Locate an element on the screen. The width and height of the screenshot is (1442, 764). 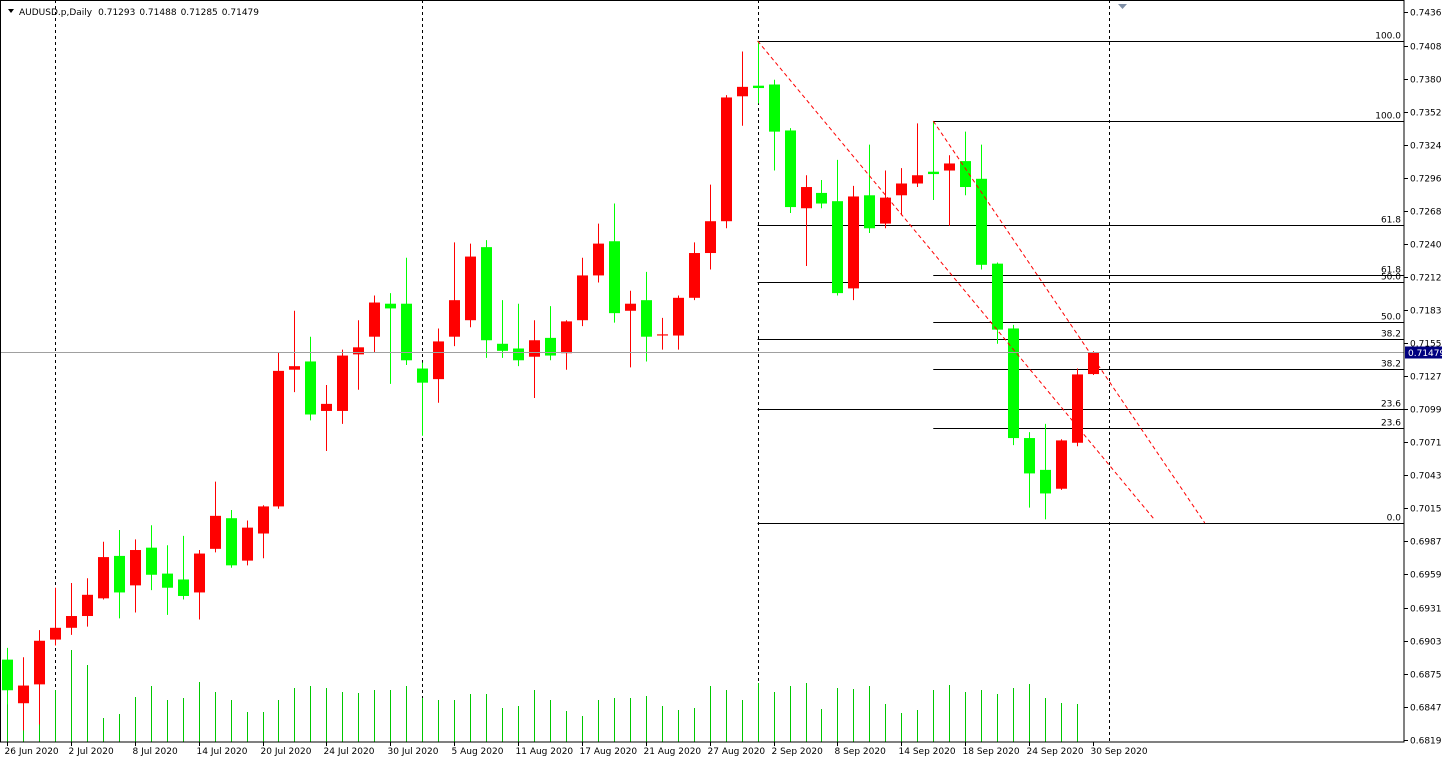
y-tick-label: 0.69595 is located at coordinates (1426, 576).